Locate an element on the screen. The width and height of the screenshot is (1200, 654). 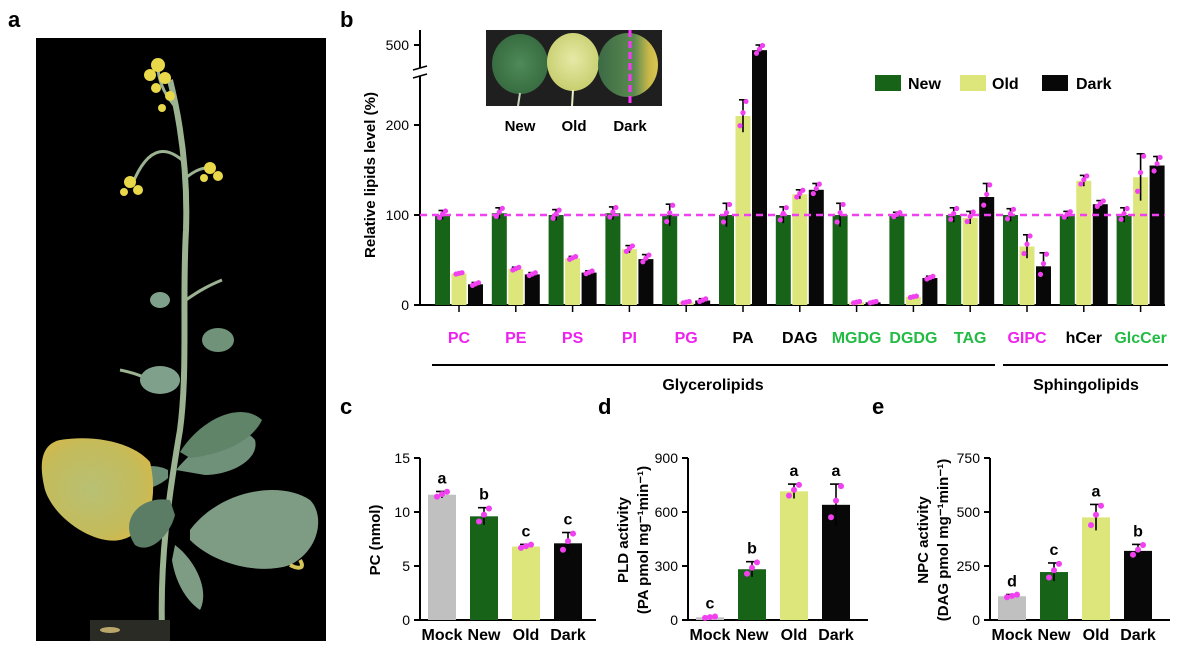
group-label-sphingolipids: Sphingolipids is located at coordinates (1086, 385).